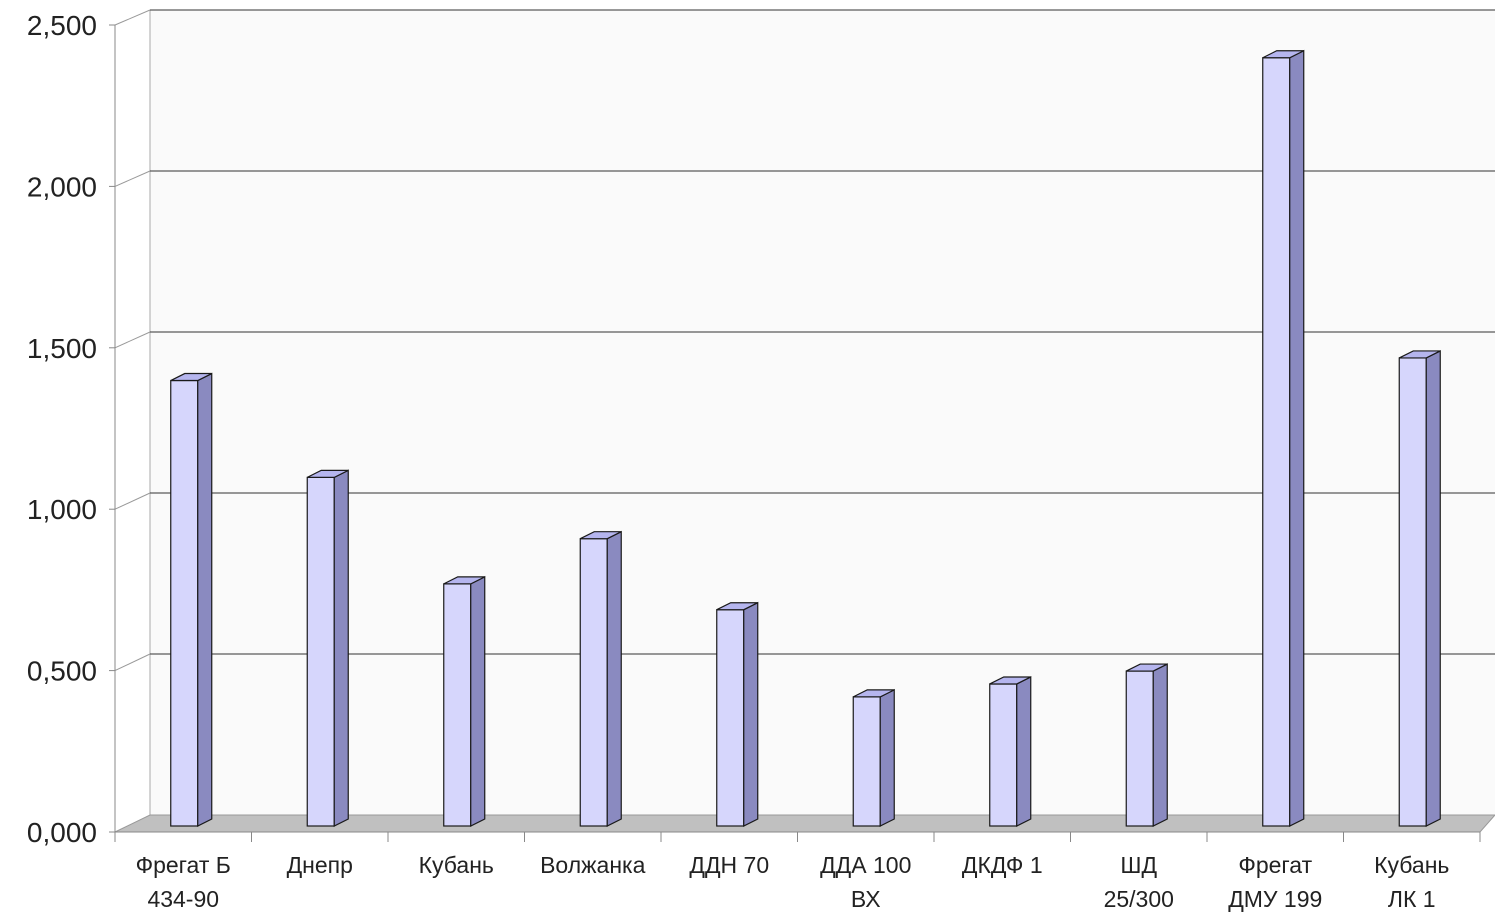  What do you see at coordinates (62, 348) in the screenshot?
I see `y-tick-label: 1,500` at bounding box center [62, 348].